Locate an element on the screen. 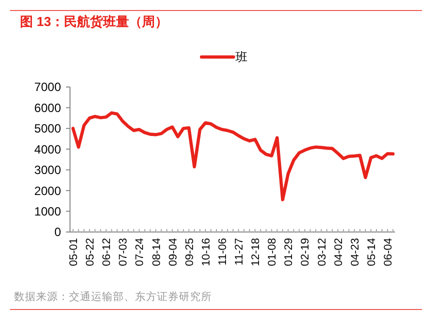  y-tick-label: 3000 is located at coordinates (48, 170).